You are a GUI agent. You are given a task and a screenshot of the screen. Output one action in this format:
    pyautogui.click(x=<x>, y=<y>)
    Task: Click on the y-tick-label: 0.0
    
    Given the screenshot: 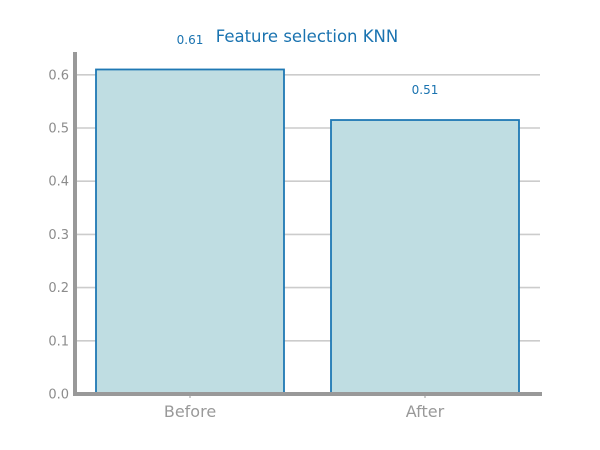 What is the action you would take?
    pyautogui.click(x=58, y=395)
    